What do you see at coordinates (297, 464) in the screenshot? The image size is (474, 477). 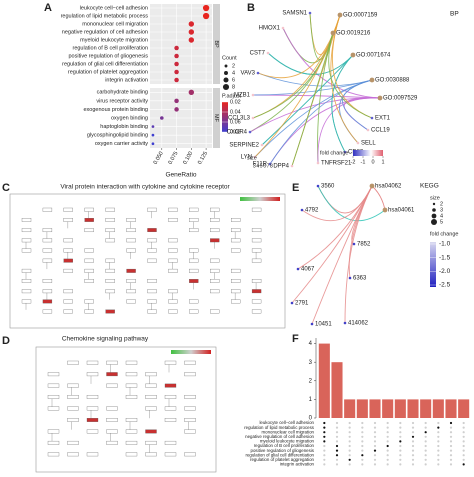 I see `set-label: integrin activation` at bounding box center [297, 464].